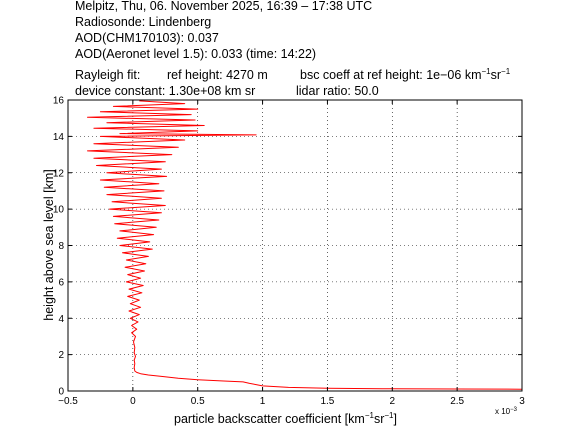  What do you see at coordinates (108, 75) in the screenshot?
I see `rayleigh-fit-label: Rayleigh fit:` at bounding box center [108, 75].